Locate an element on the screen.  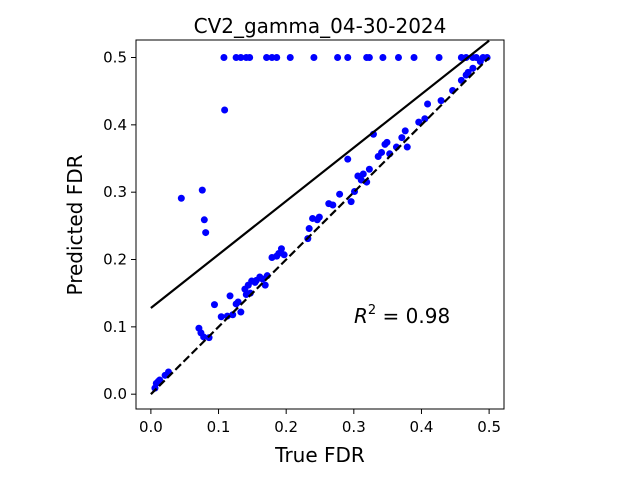
chart-title: CV2_gamma_04-30-2024 is located at coordinates (320, 26).